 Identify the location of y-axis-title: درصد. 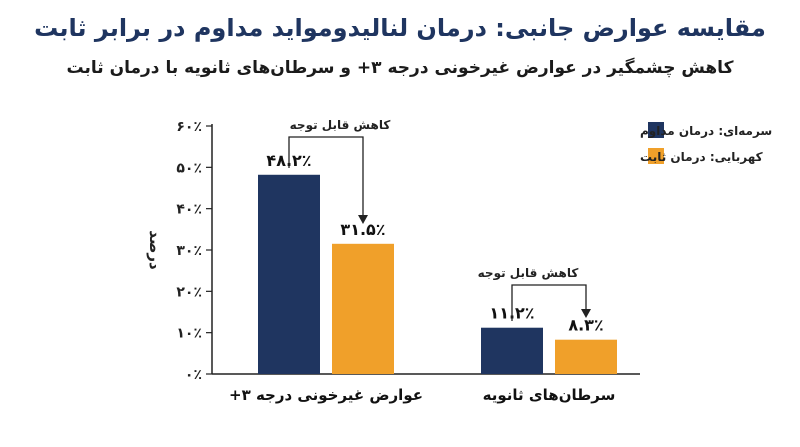
(155, 250).